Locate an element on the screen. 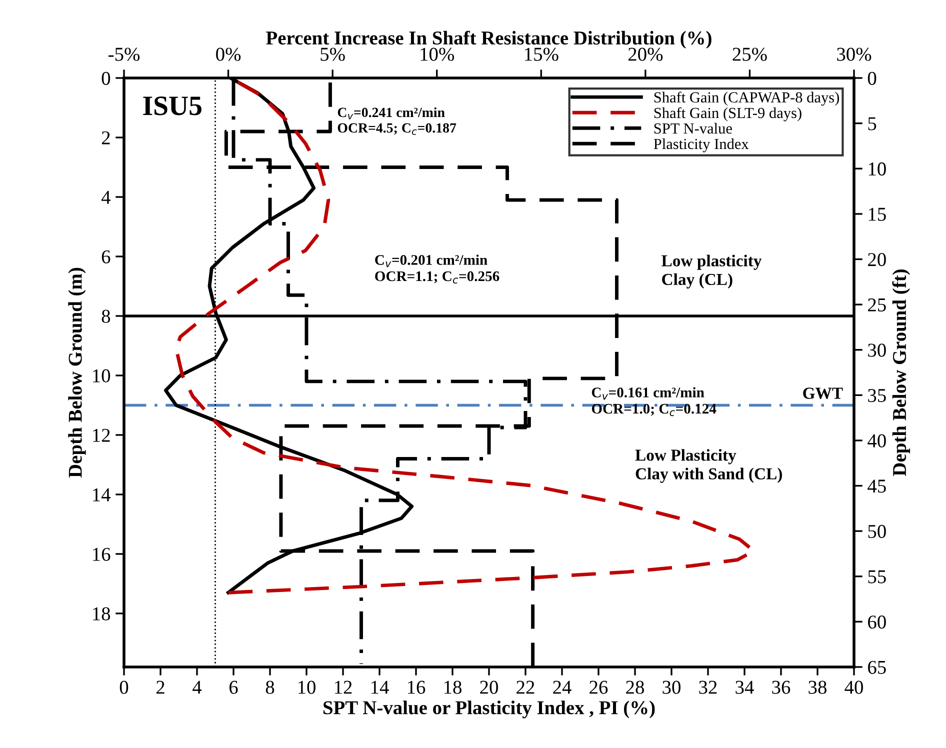 Image resolution: width=946 pixels, height=748 pixels. y2-axis-title: Depth Below Ground (ft) is located at coordinates (901, 373).